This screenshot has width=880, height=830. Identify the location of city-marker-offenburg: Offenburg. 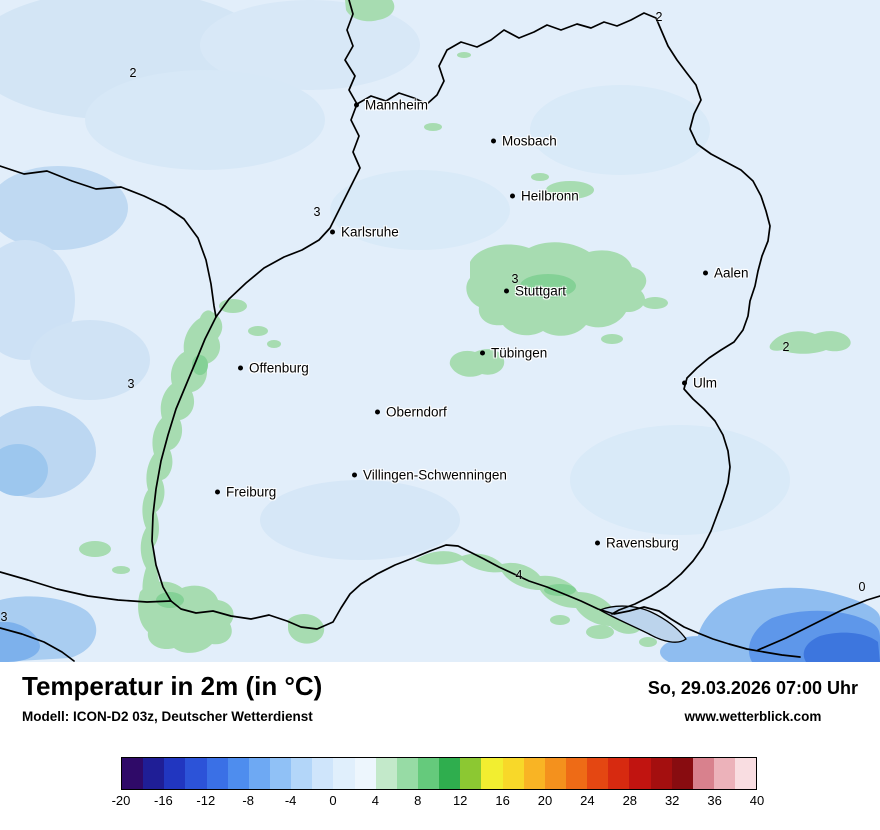
(273, 368).